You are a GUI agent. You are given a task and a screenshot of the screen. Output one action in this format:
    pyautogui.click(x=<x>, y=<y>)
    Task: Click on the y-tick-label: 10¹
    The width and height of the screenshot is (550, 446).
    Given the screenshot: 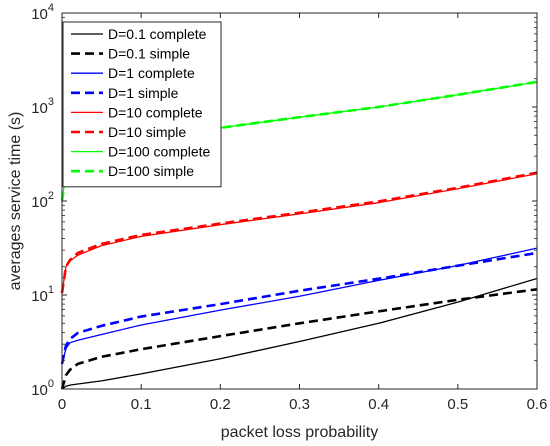 What is the action you would take?
    pyautogui.click(x=42, y=294)
    